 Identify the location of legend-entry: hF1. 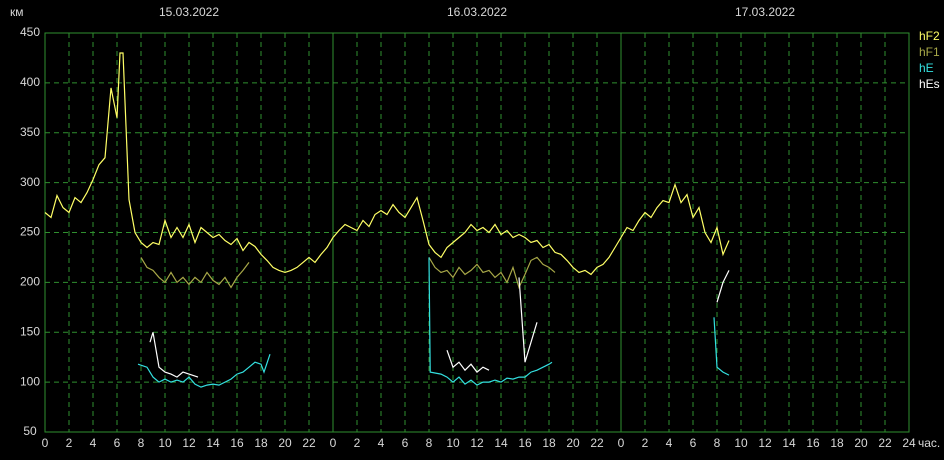
(929, 52).